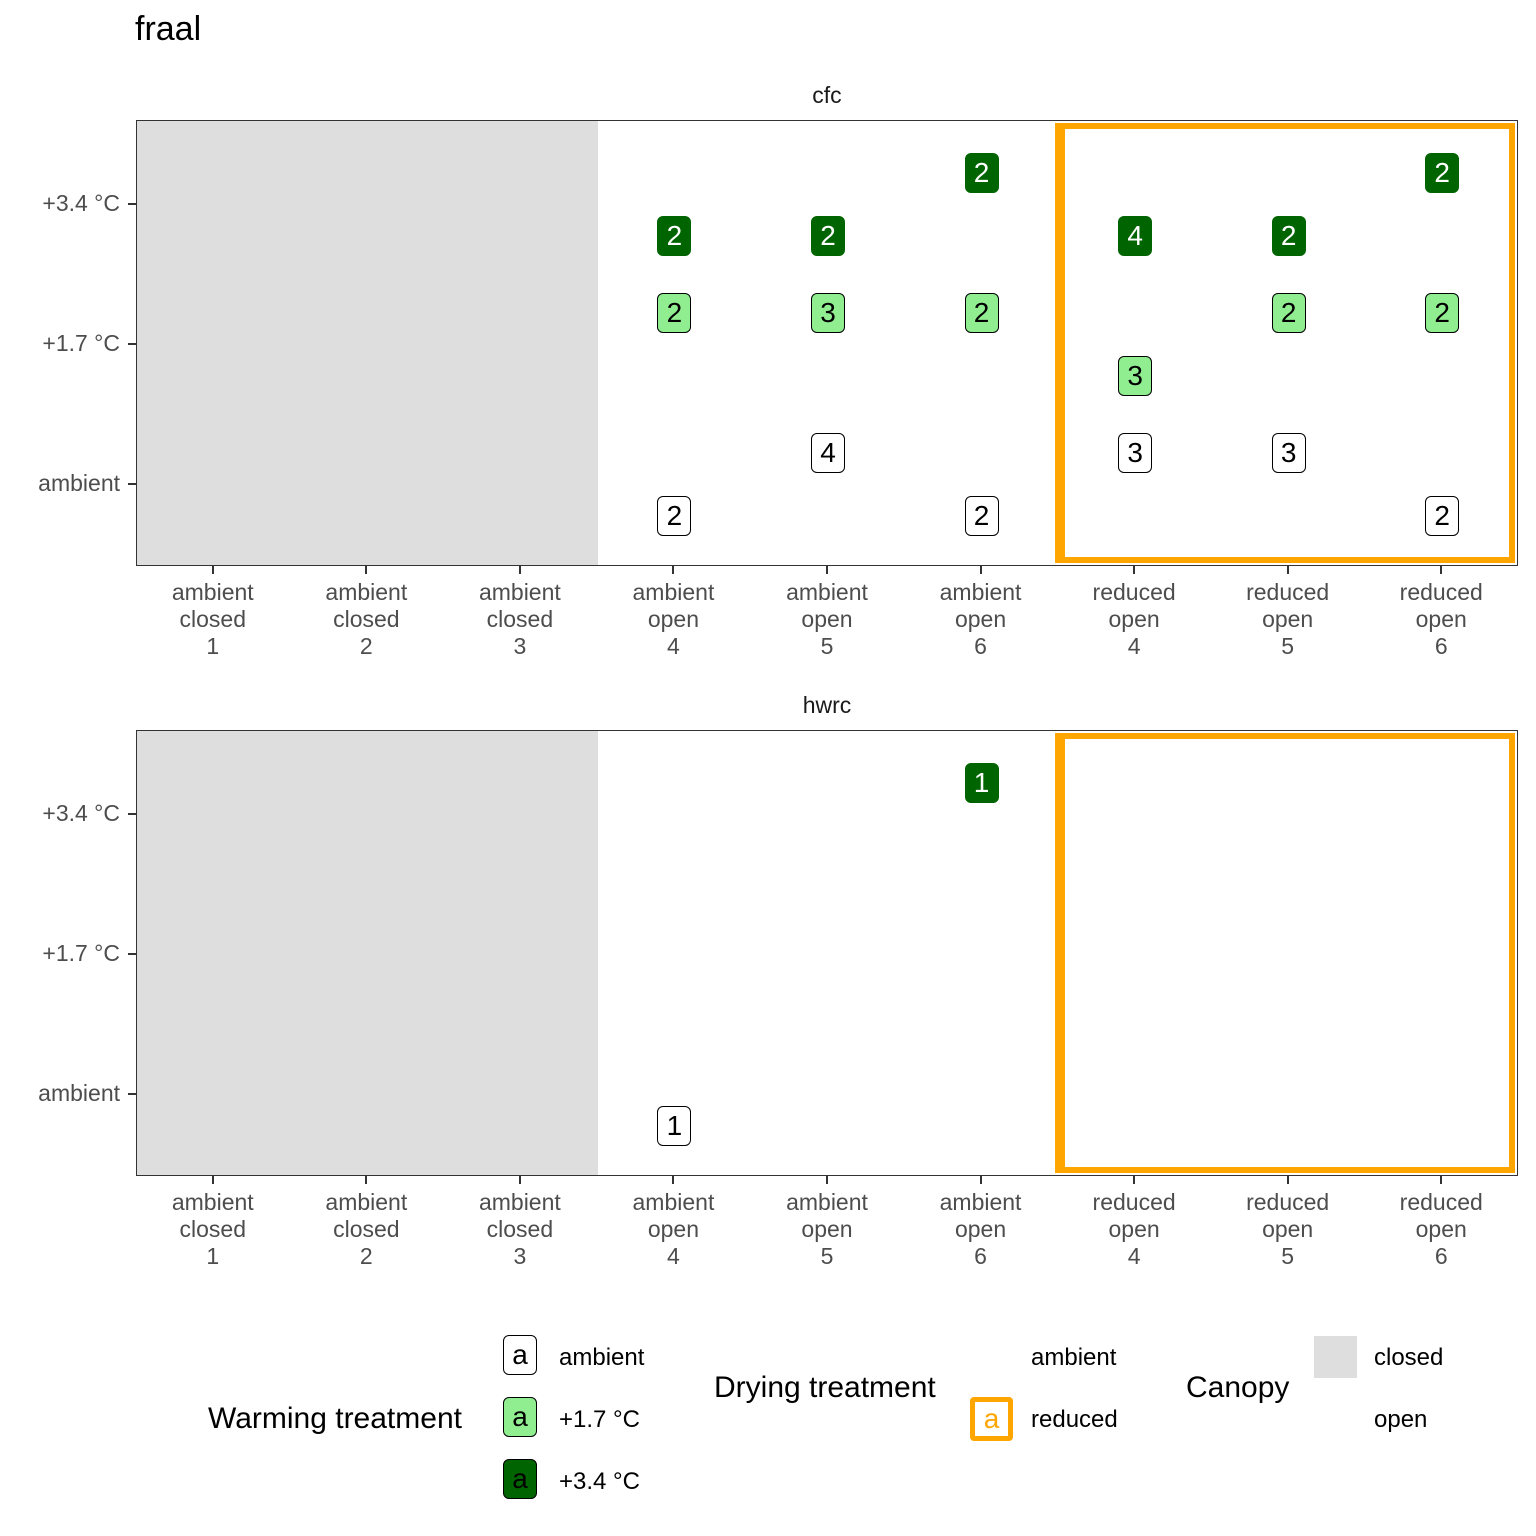 This screenshot has height=1536, width=1536. Describe the element at coordinates (981, 619) in the screenshot. I see `x-tick-label: ambient open 6` at that location.